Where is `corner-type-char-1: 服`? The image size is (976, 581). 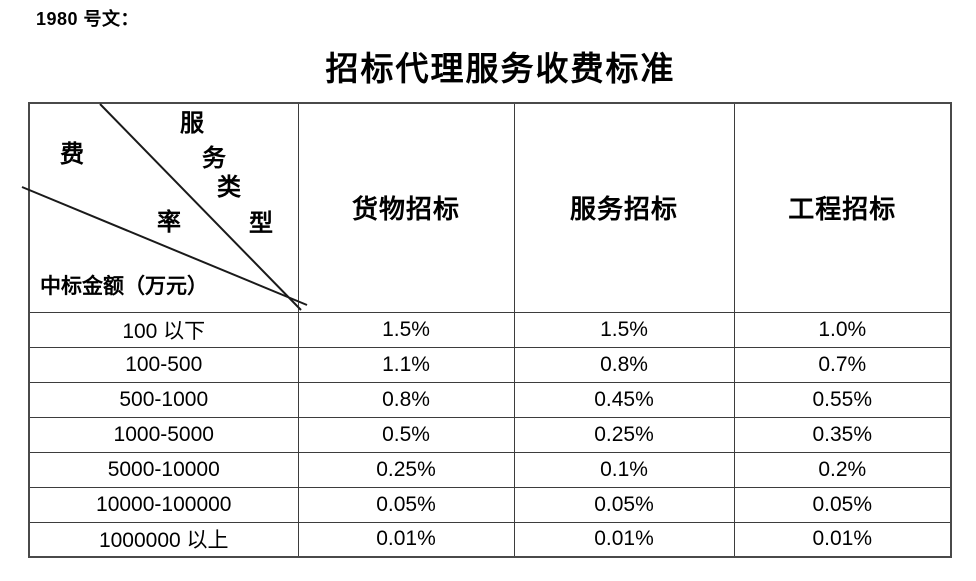 corner-type-char-1: 服 is located at coordinates (192, 122).